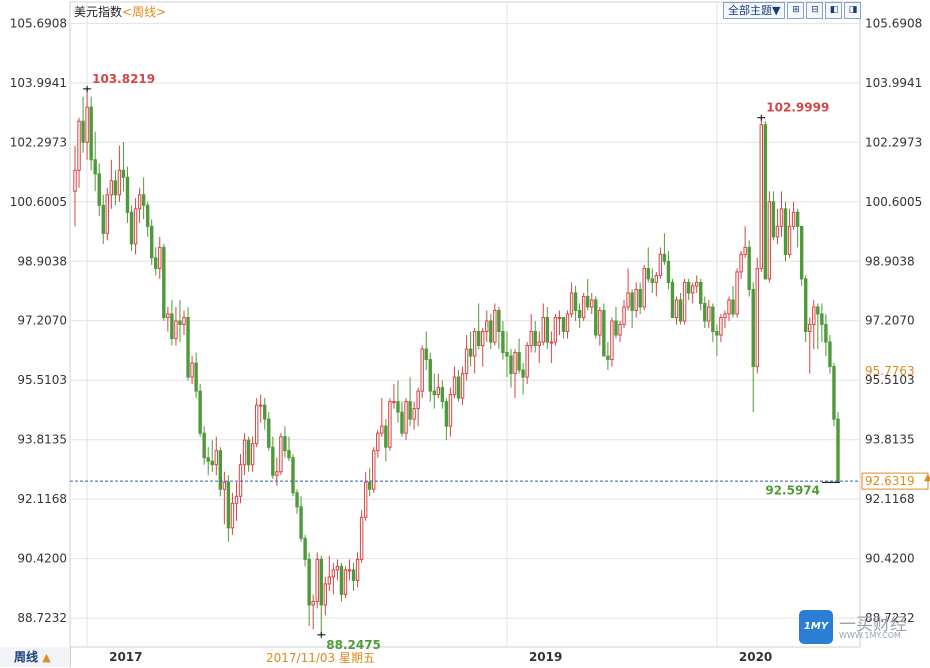 The height and width of the screenshot is (668, 930). What do you see at coordinates (834, 10) in the screenshot?
I see `pan-left-icon: ◧` at bounding box center [834, 10].